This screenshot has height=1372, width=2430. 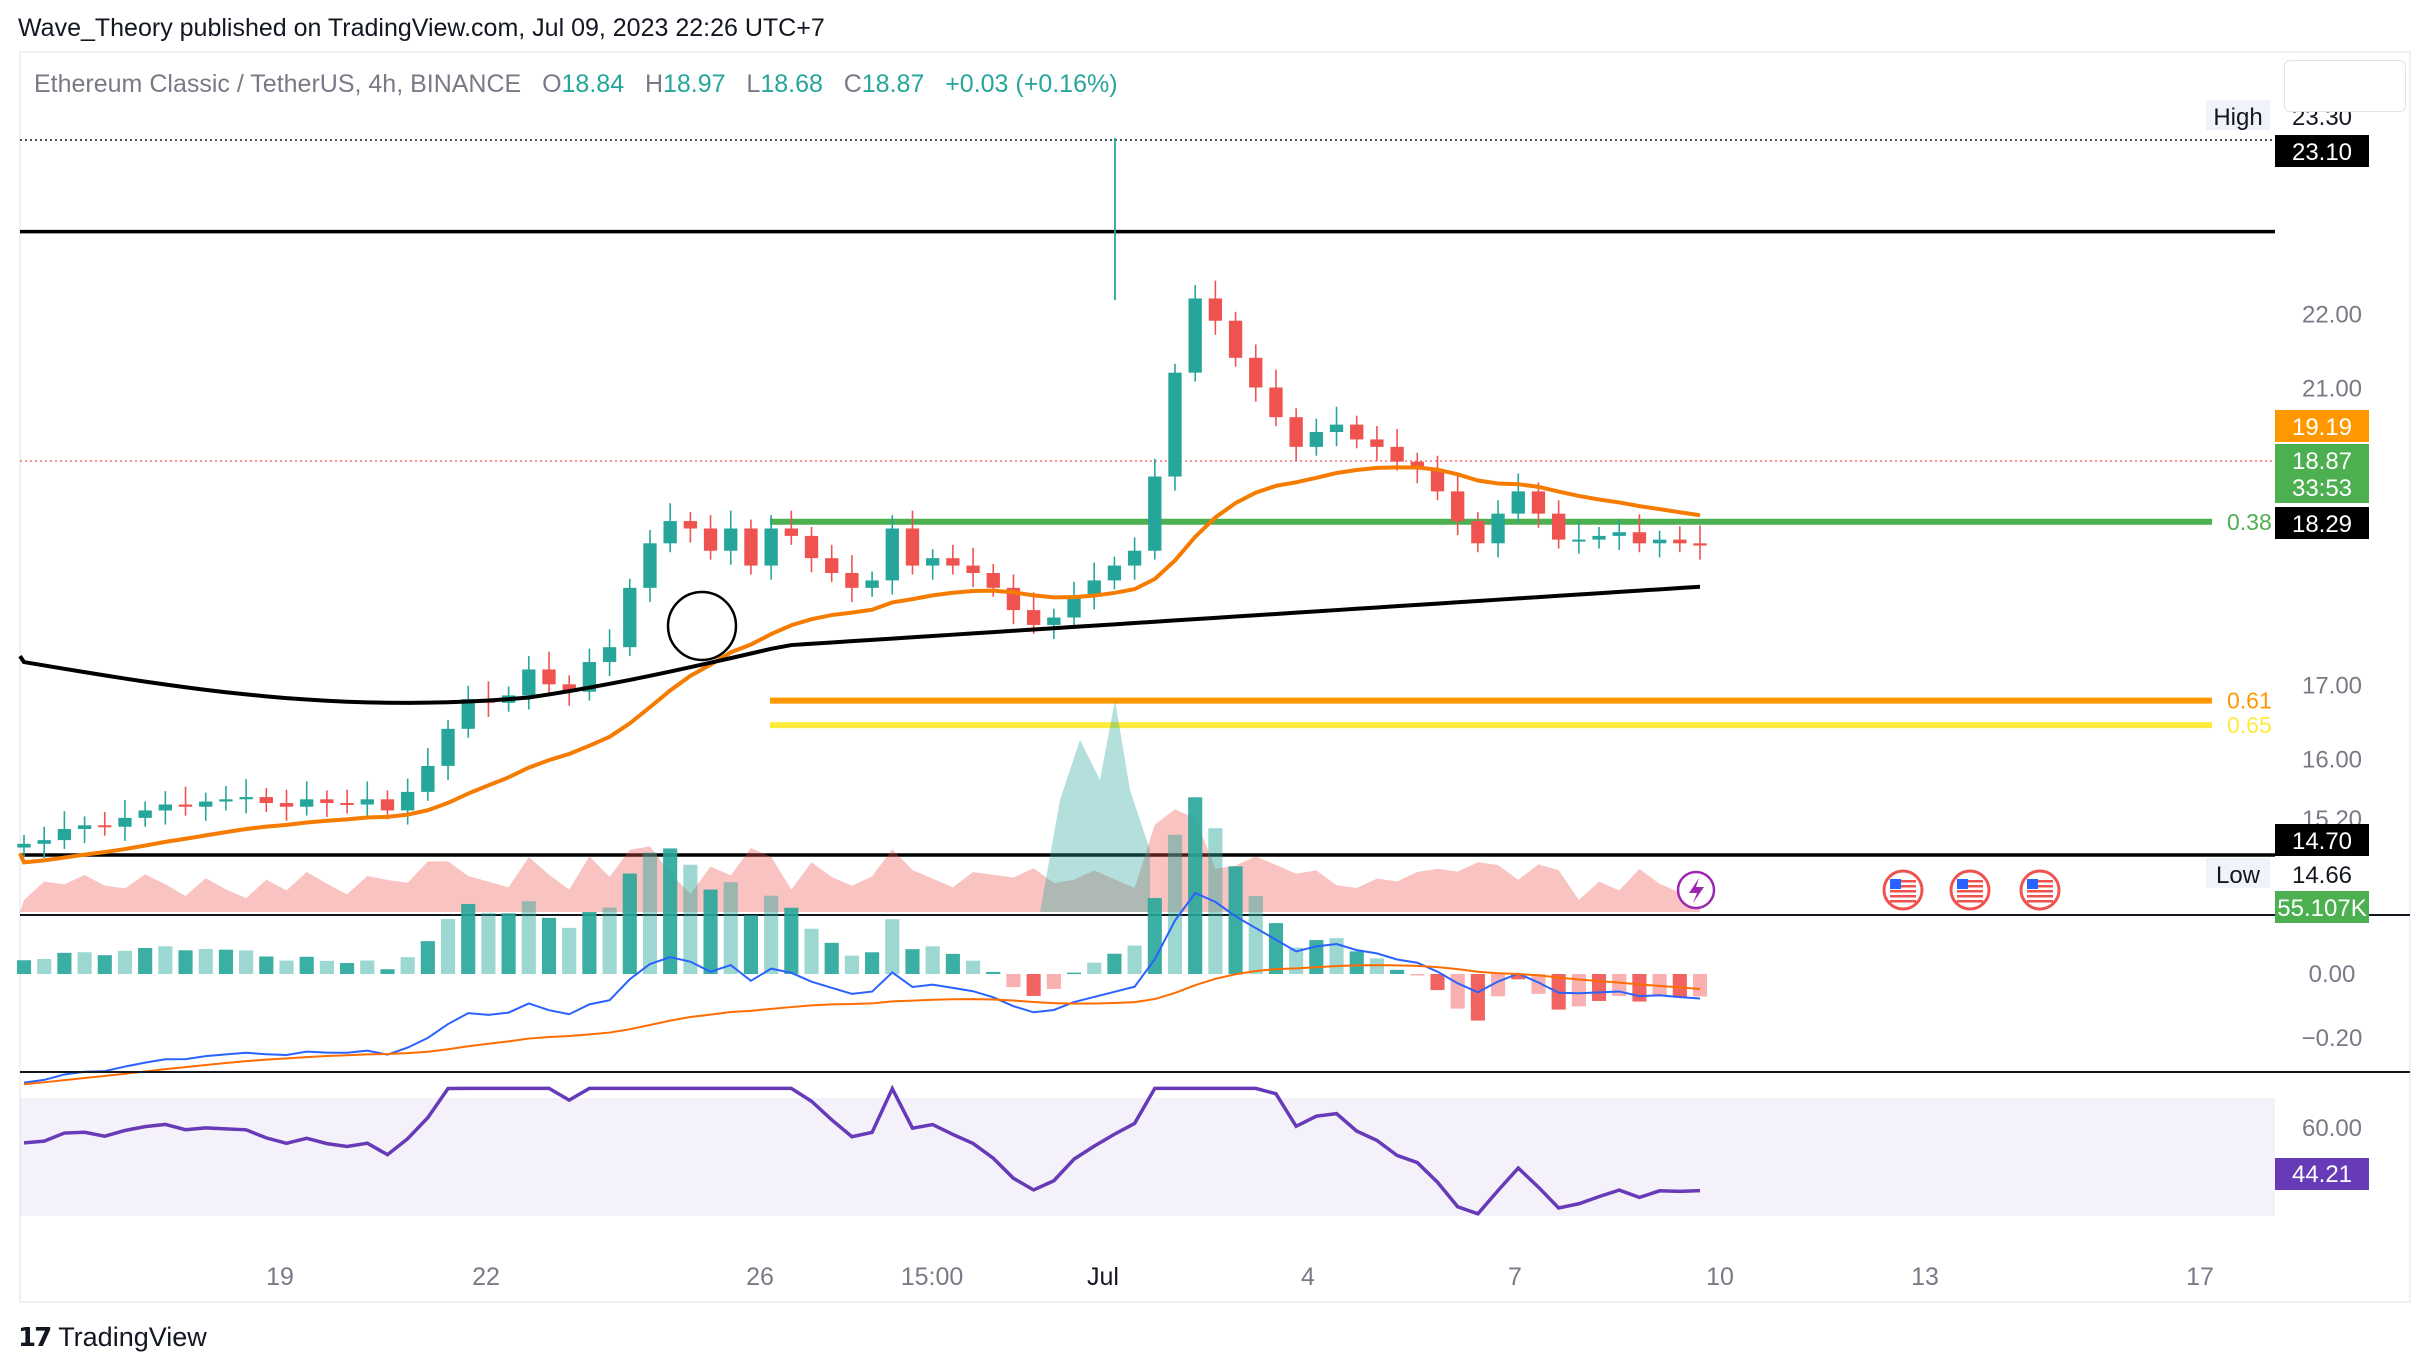 I want to click on rsi-line, so click(x=862, y=1150).